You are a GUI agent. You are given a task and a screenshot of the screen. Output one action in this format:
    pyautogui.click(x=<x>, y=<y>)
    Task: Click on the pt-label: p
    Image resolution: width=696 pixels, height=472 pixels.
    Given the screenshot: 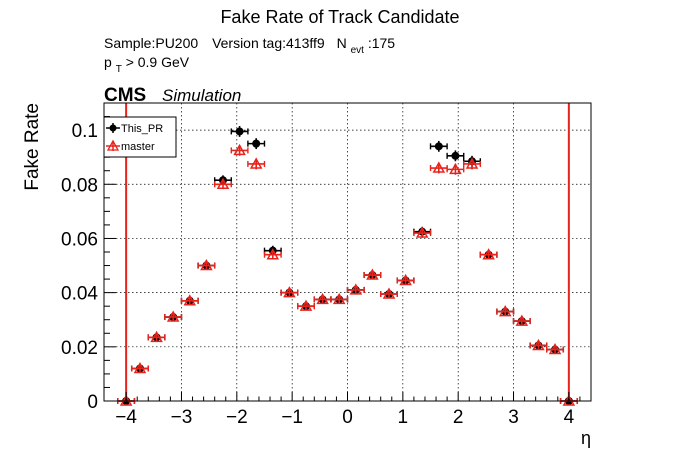 What is the action you would take?
    pyautogui.click(x=108, y=62)
    